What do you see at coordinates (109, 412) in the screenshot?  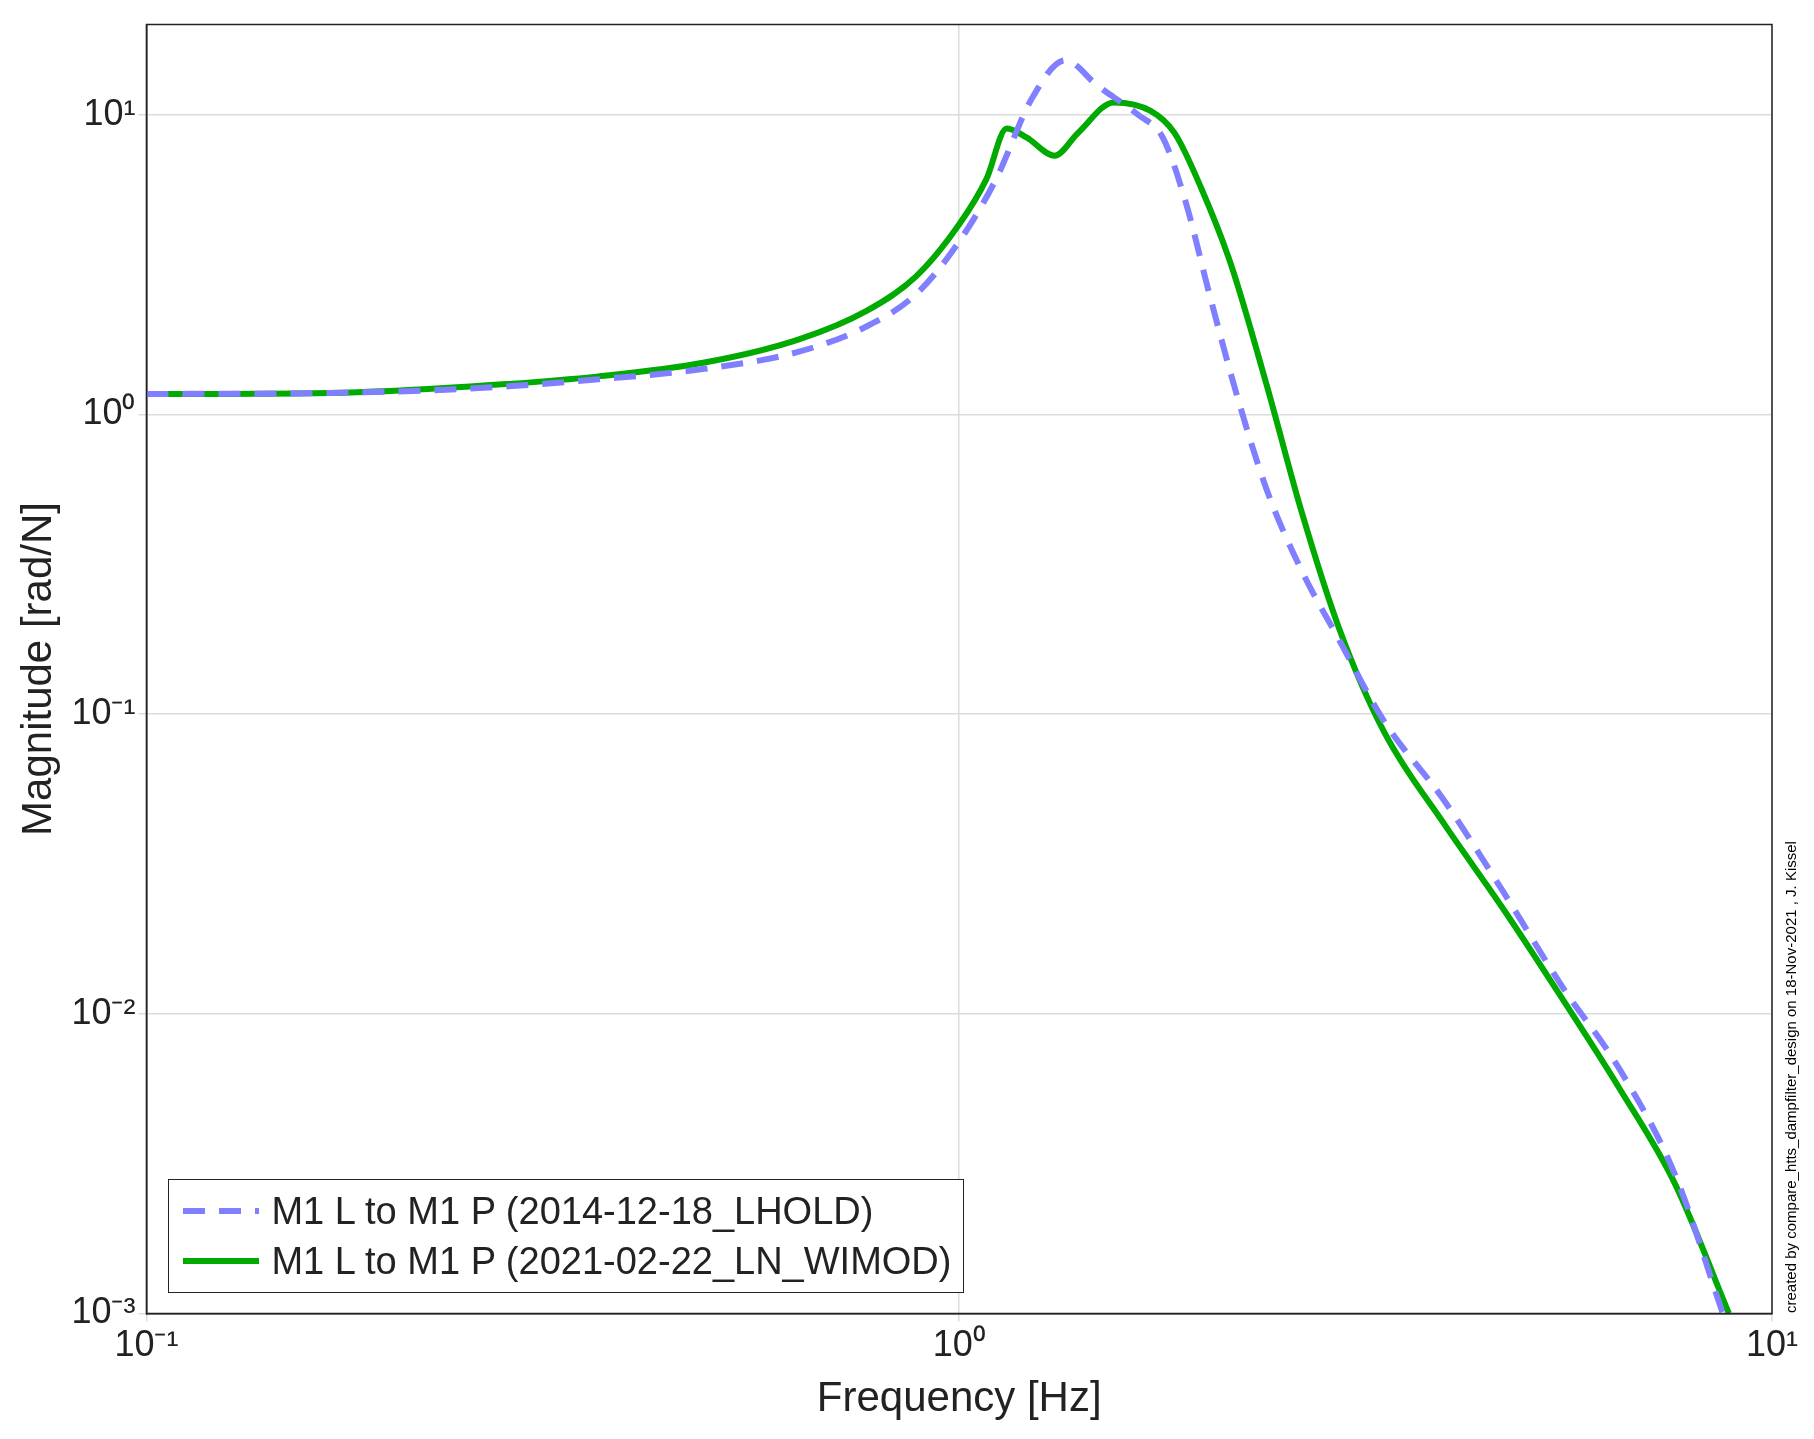 I see `y-tick-label: 10⁰` at bounding box center [109, 412].